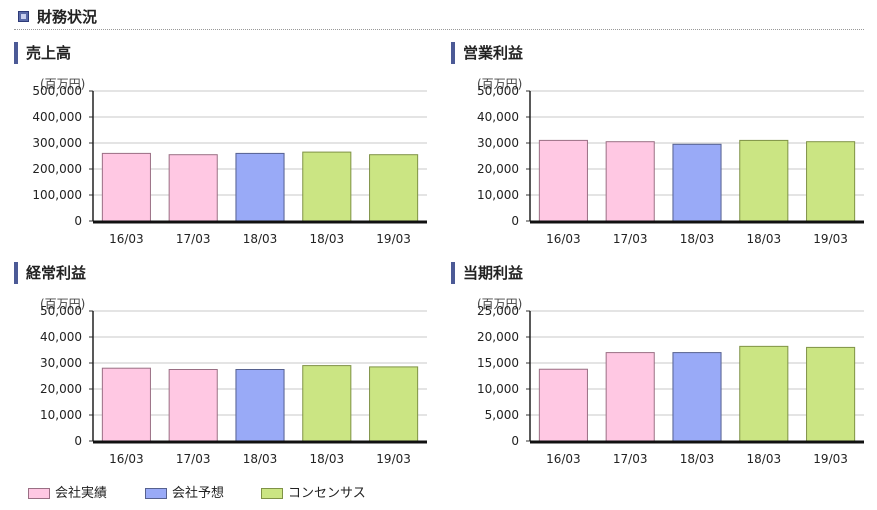 The width and height of the screenshot is (877, 510). I want to click on panel-title: 営業利益, so click(487, 53).